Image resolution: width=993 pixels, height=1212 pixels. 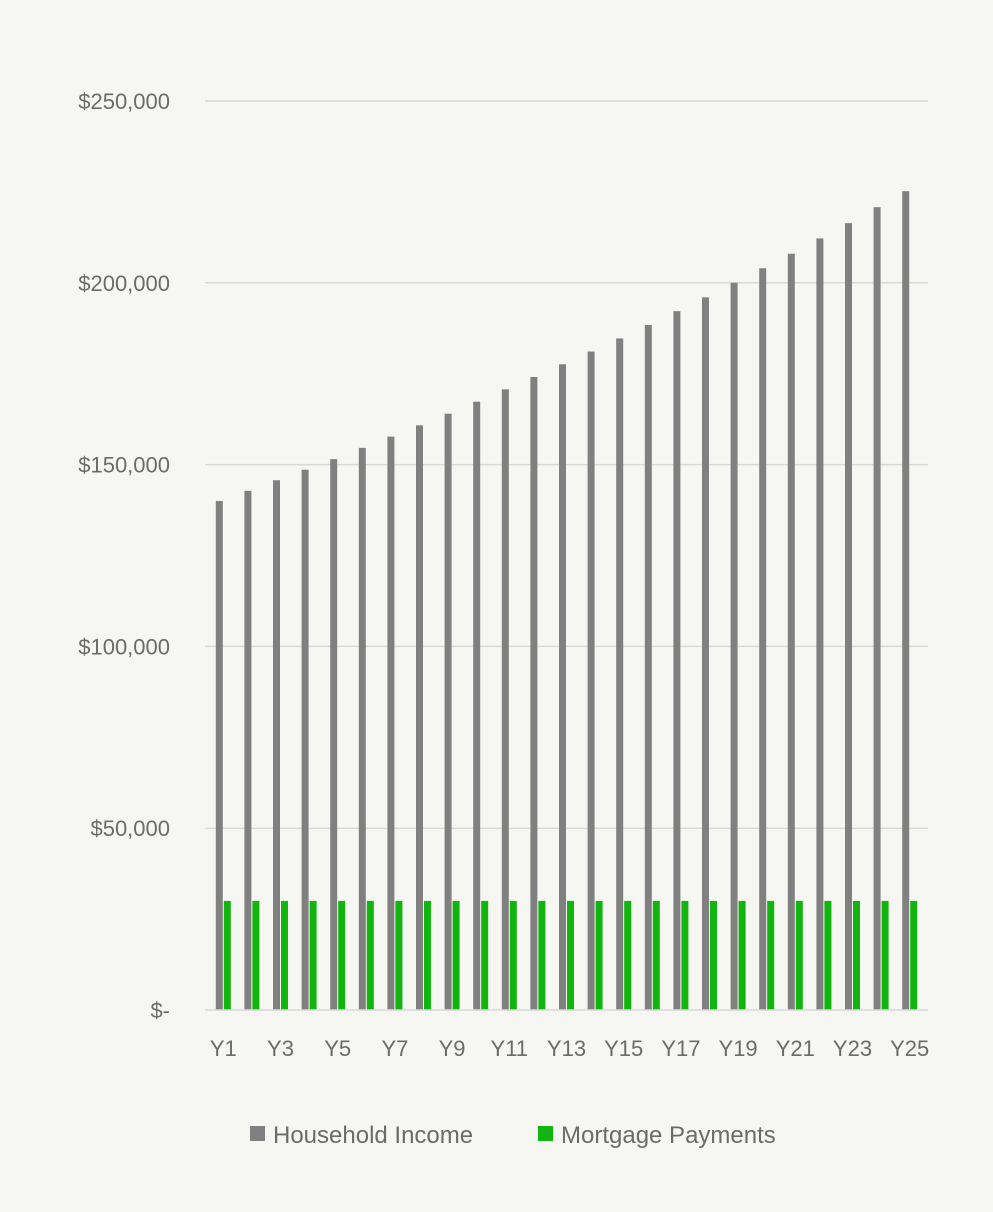 I want to click on x-tick-label: Y5, so click(x=337, y=1048).